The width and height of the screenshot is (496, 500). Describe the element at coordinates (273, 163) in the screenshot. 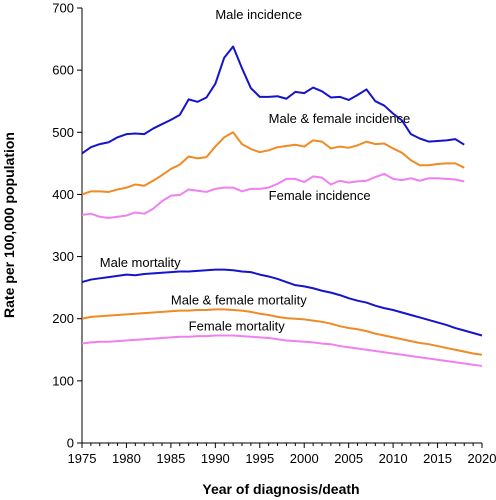

I see `series-line-combined-incidence` at that location.